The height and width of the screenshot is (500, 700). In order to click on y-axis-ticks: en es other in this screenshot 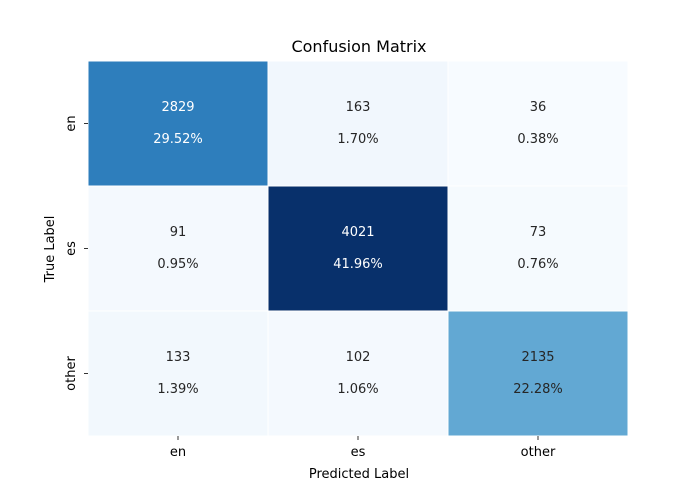, I will do `click(76, 253)`.